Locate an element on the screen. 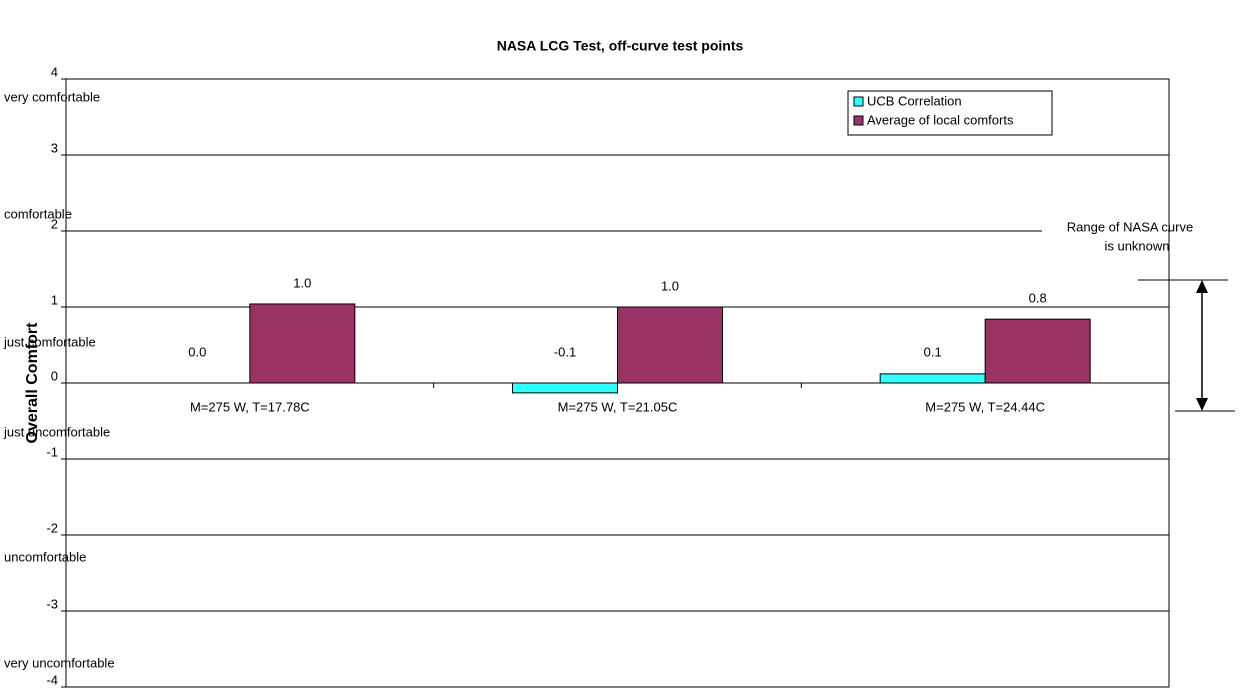  chart-title: NASA LCG Test, off-curve test points is located at coordinates (620, 46).